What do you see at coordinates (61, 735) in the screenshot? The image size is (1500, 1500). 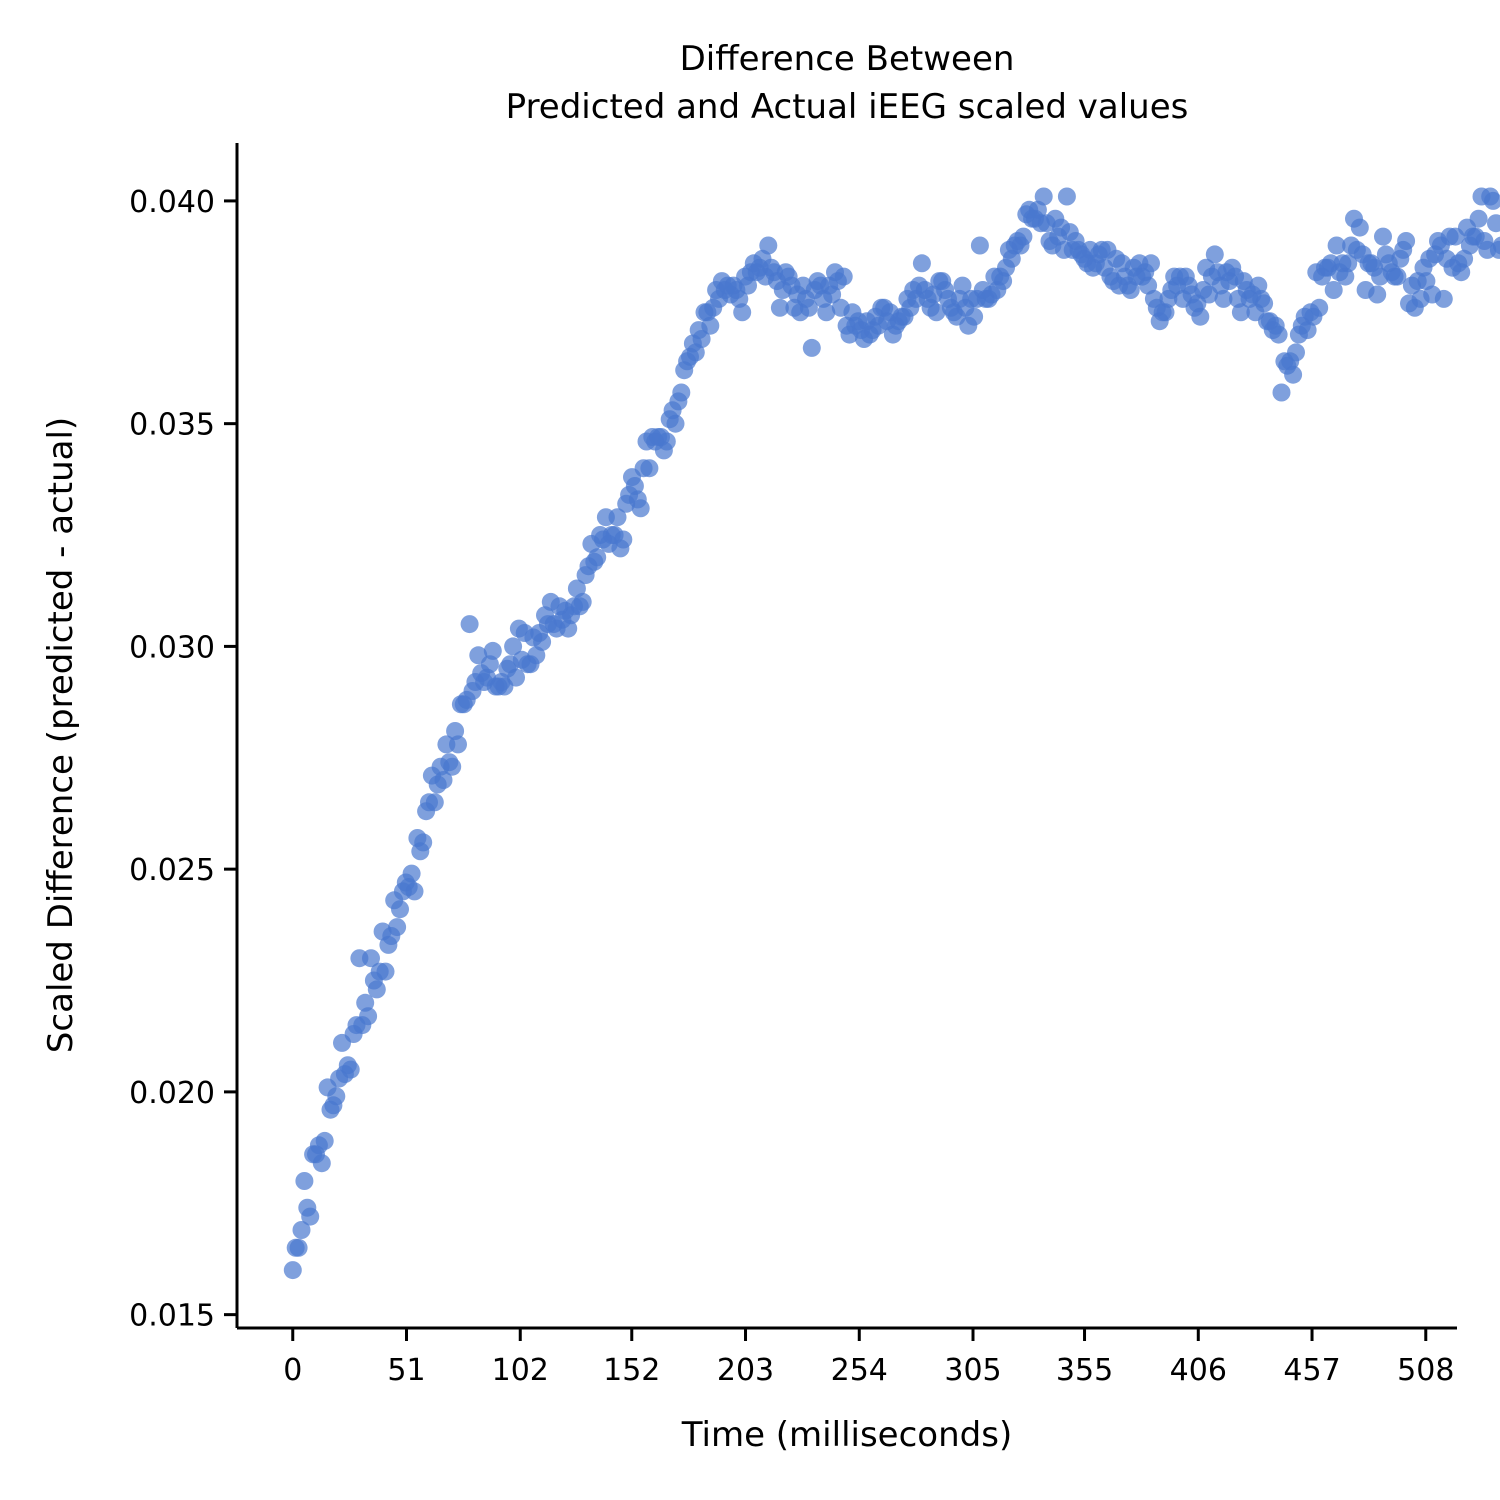 I see `y-axis-label: Scaled Difference (predicted - actual)` at bounding box center [61, 735].